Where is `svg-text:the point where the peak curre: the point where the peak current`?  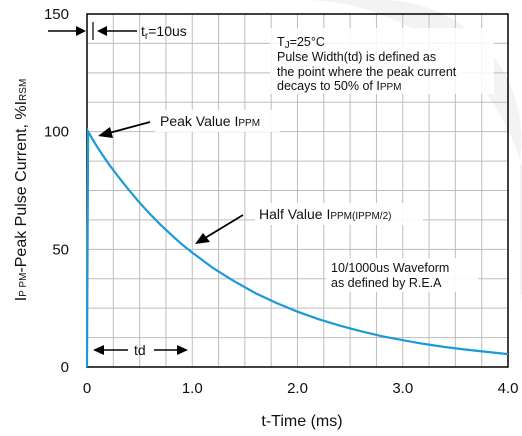 svg-text:the point where the peak curre: the point where the peak current is located at coordinates (367, 72).